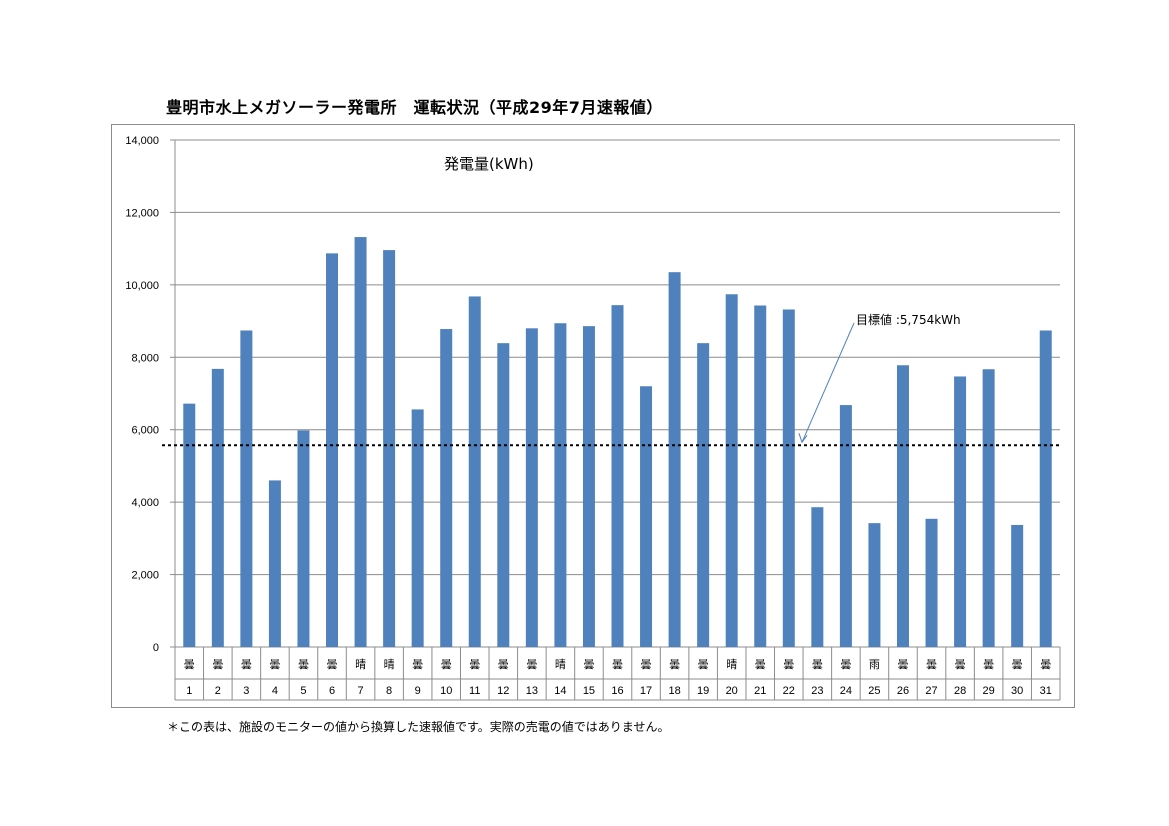 Image resolution: width=1169 pixels, height=826 pixels. Describe the element at coordinates (960, 691) in the screenshot. I see `x-tick-label: 28` at that location.